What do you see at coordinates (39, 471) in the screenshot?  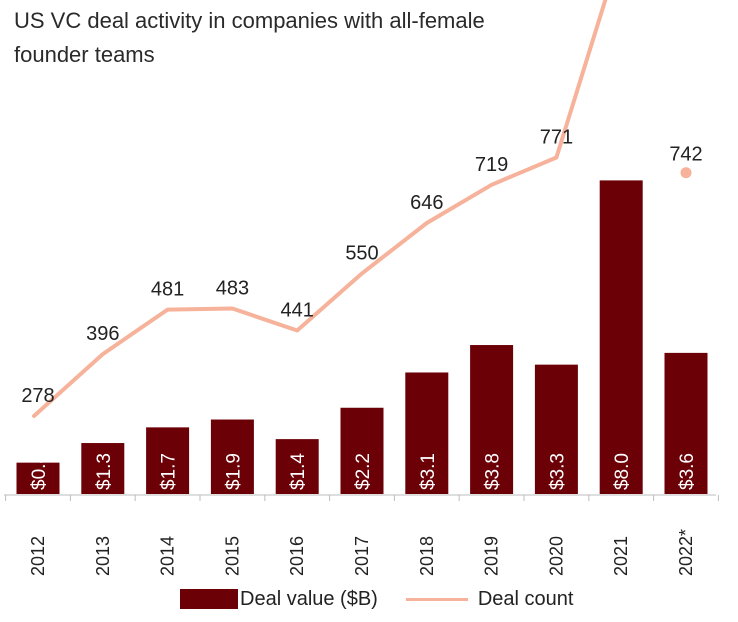 I see `deal-value-label-0: $0.8` at bounding box center [39, 471].